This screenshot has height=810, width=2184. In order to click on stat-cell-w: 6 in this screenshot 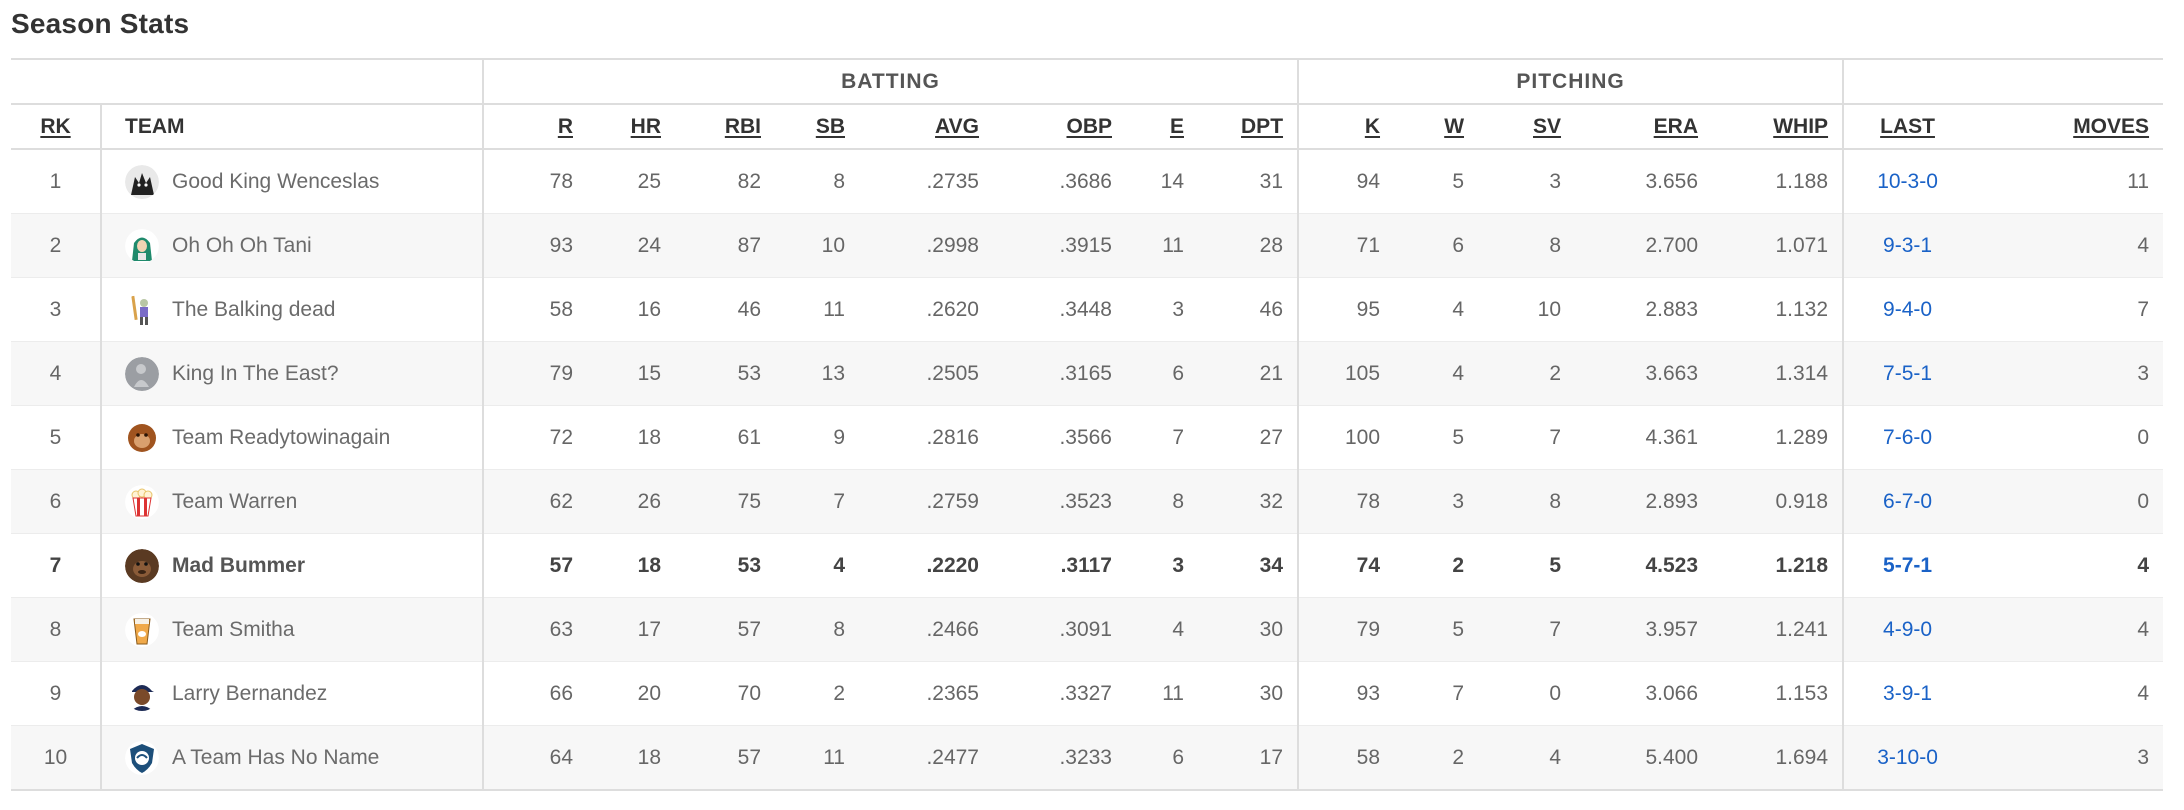, I will do `click(1436, 245)`.